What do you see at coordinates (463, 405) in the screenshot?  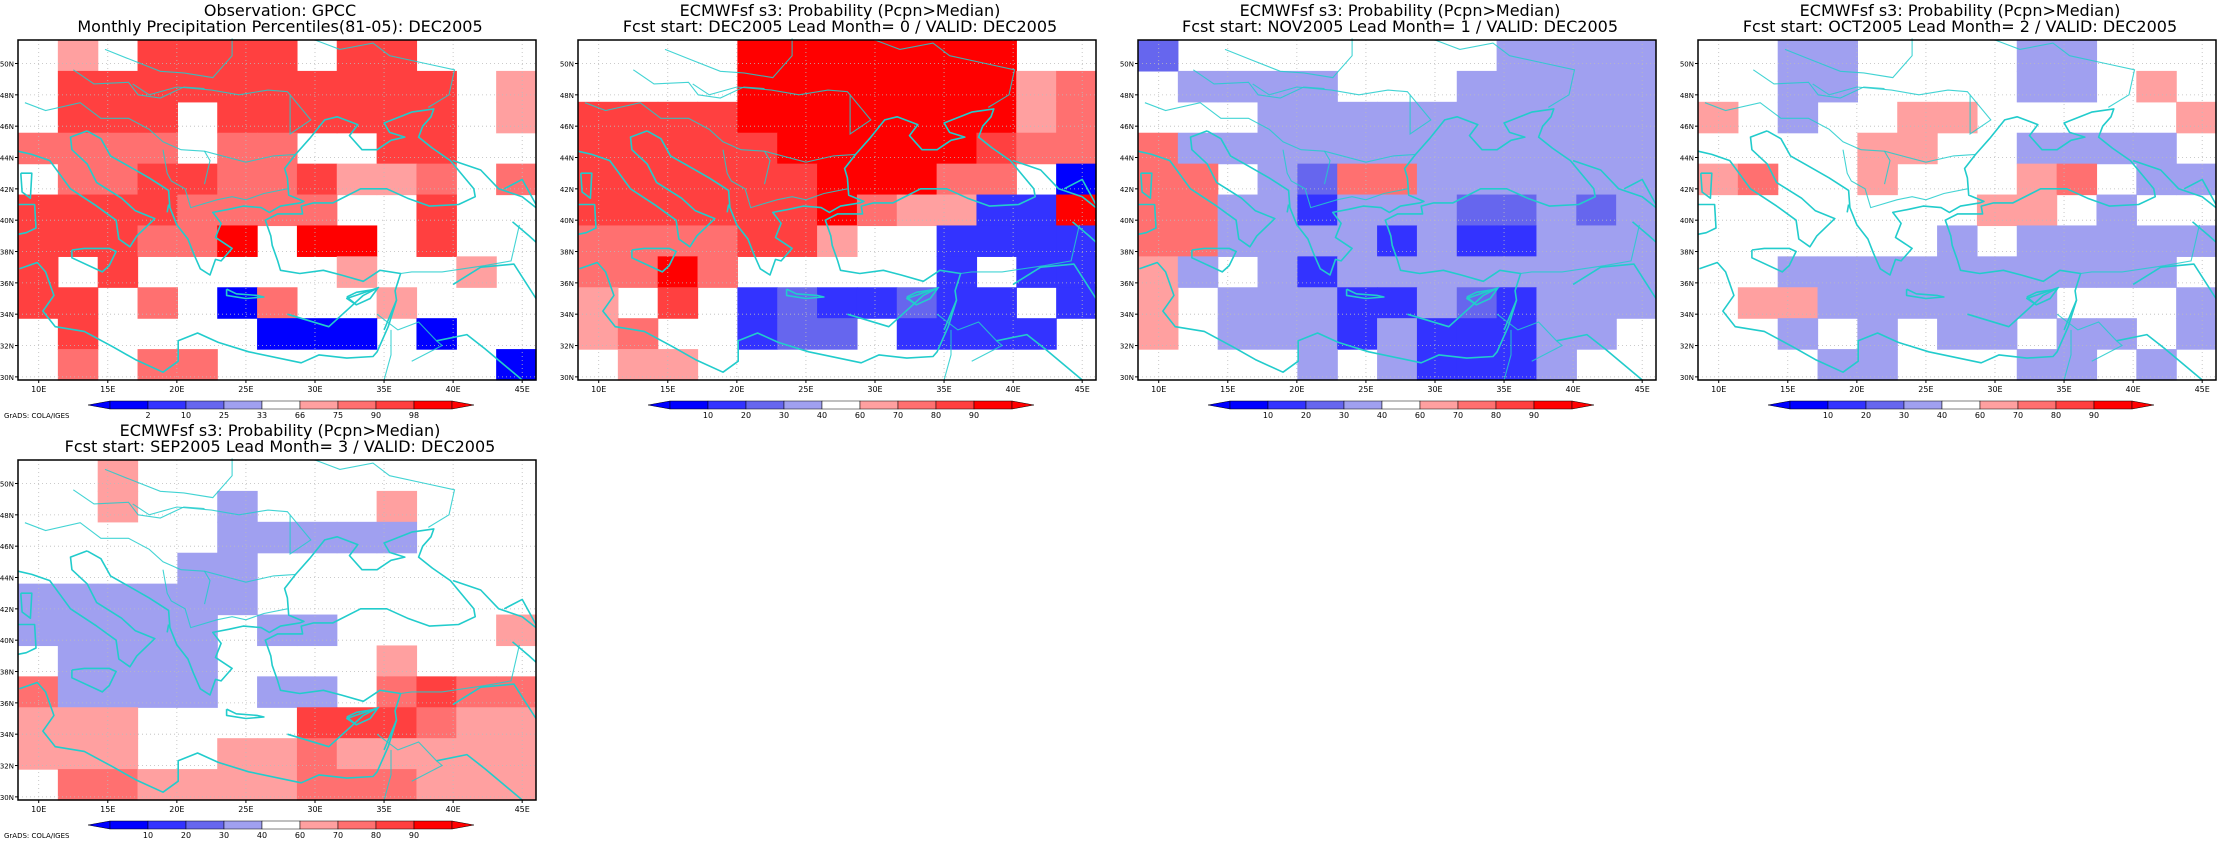 I see `colorbar-arrow-right` at bounding box center [463, 405].